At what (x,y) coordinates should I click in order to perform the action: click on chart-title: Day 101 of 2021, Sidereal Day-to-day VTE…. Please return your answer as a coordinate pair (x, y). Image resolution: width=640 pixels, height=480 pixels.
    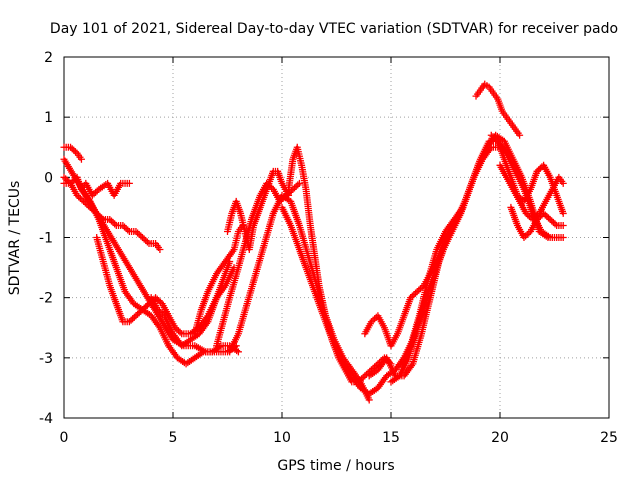
    Looking at the image, I should click on (334, 29).